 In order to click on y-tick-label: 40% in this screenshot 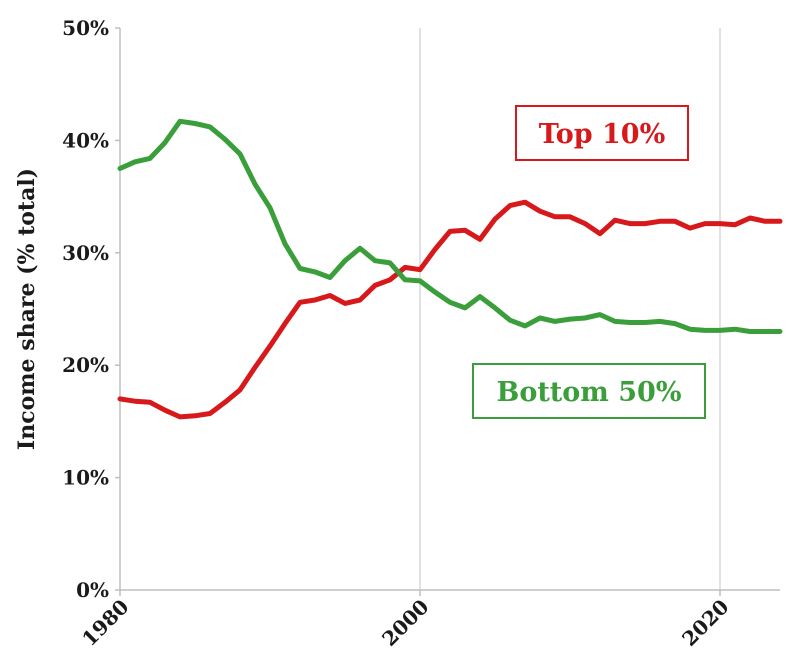, I will do `click(85, 140)`.